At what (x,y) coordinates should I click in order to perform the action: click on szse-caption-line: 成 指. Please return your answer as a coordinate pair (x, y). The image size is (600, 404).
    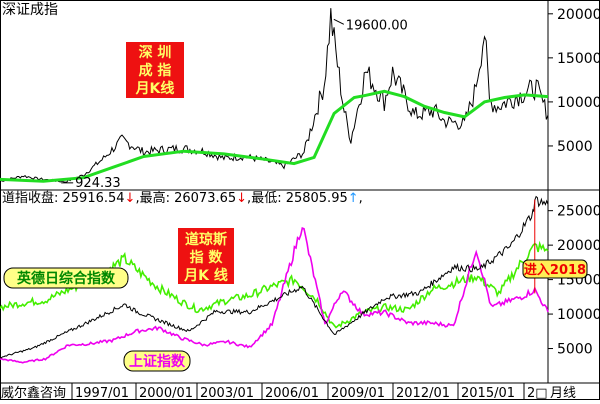
    Looking at the image, I should click on (155, 70).